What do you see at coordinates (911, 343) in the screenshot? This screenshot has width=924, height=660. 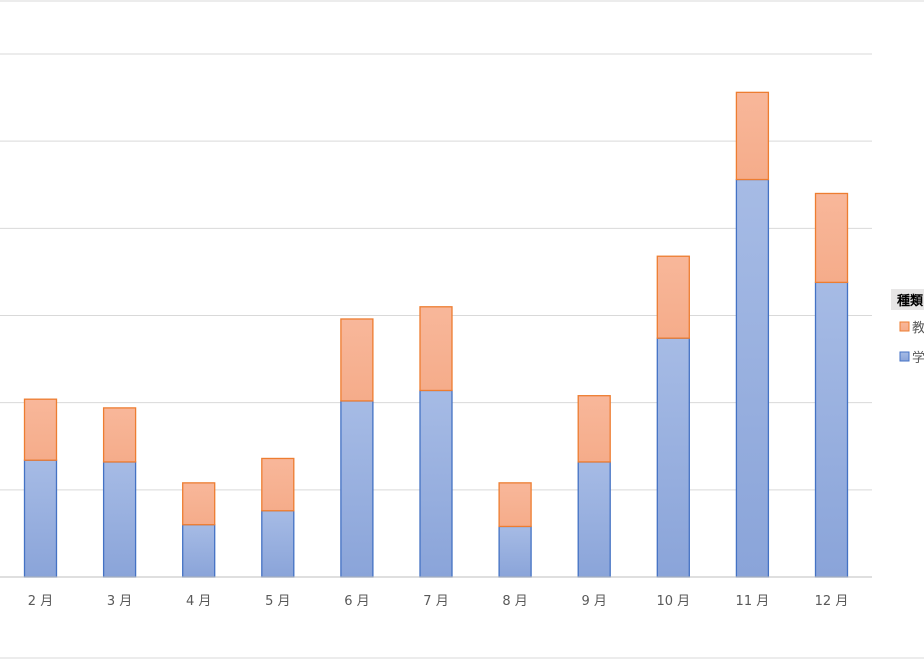 I see `legend-items: 教学` at bounding box center [911, 343].